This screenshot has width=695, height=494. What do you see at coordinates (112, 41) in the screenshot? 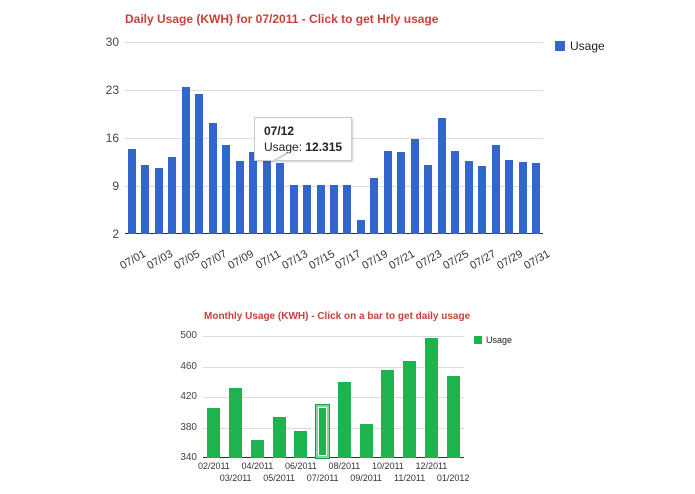
I see `y-tick-label: 30` at bounding box center [112, 41].